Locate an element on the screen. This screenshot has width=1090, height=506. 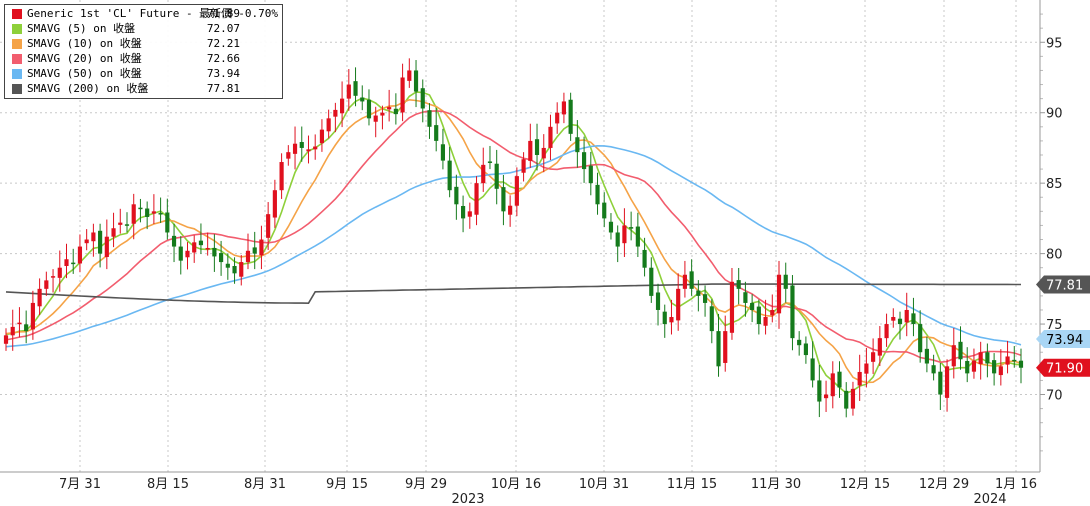
x-tick-label: 10月 16 is located at coordinates (516, 484).